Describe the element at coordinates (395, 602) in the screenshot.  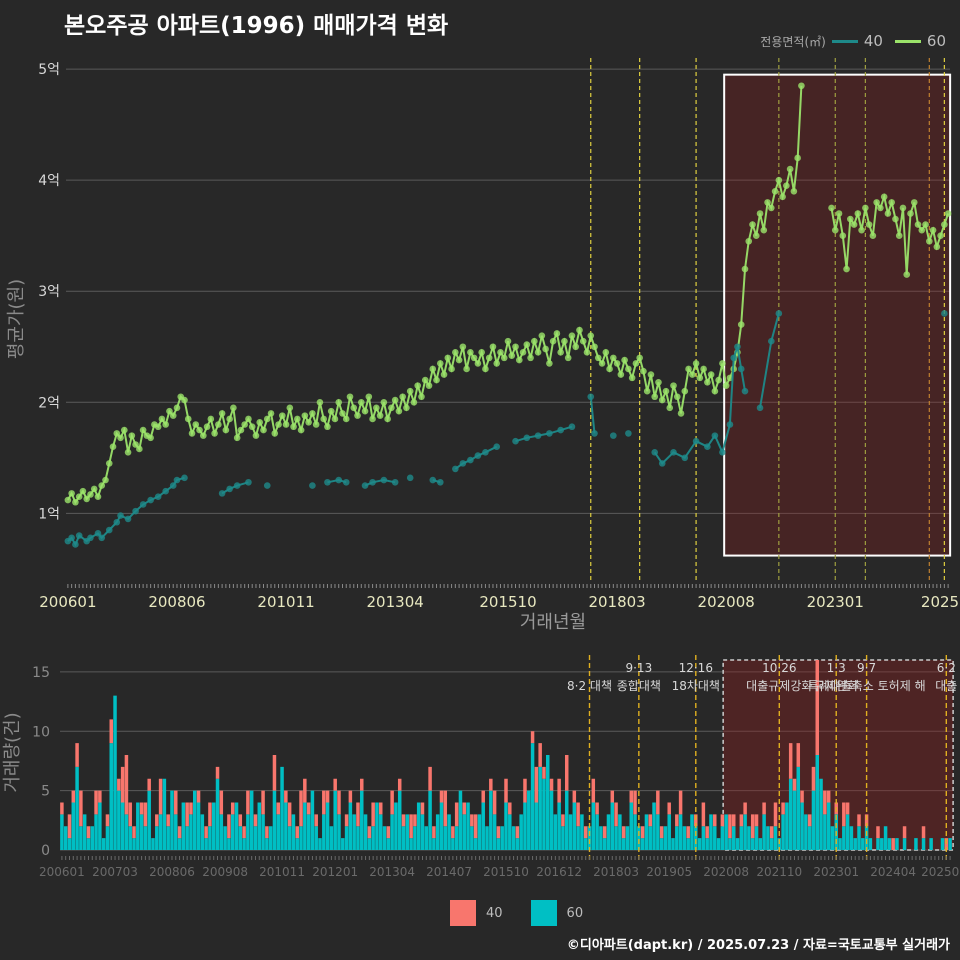
I see `price-x-tick-label: 201304` at that location.